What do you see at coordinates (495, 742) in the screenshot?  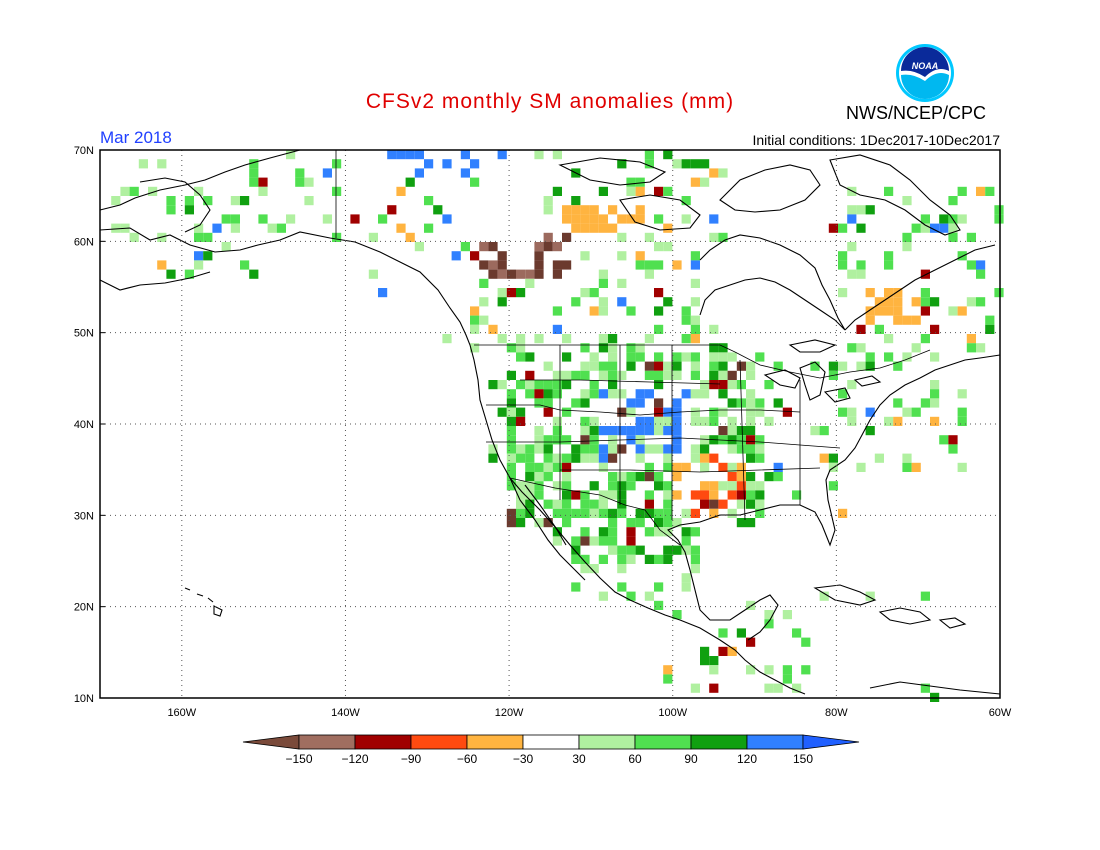 I see `colorbar-swatch` at bounding box center [495, 742].